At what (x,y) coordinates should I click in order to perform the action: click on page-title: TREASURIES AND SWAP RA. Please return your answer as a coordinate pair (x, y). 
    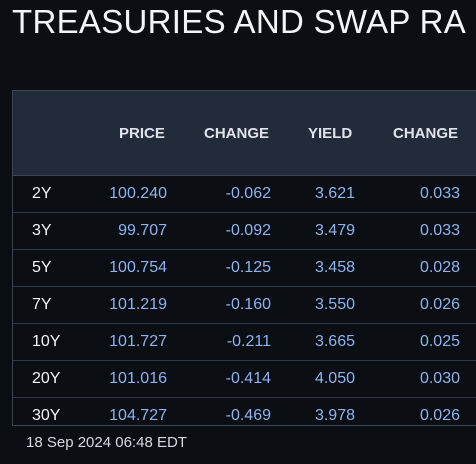
    Looking at the image, I should click on (239, 21).